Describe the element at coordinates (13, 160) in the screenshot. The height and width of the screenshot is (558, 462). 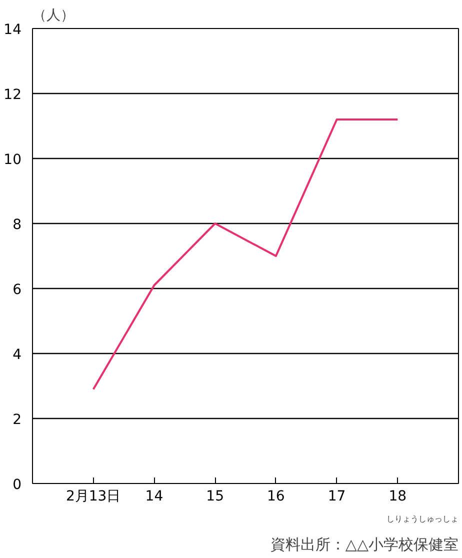
I see `y-tick-label: 10` at that location.